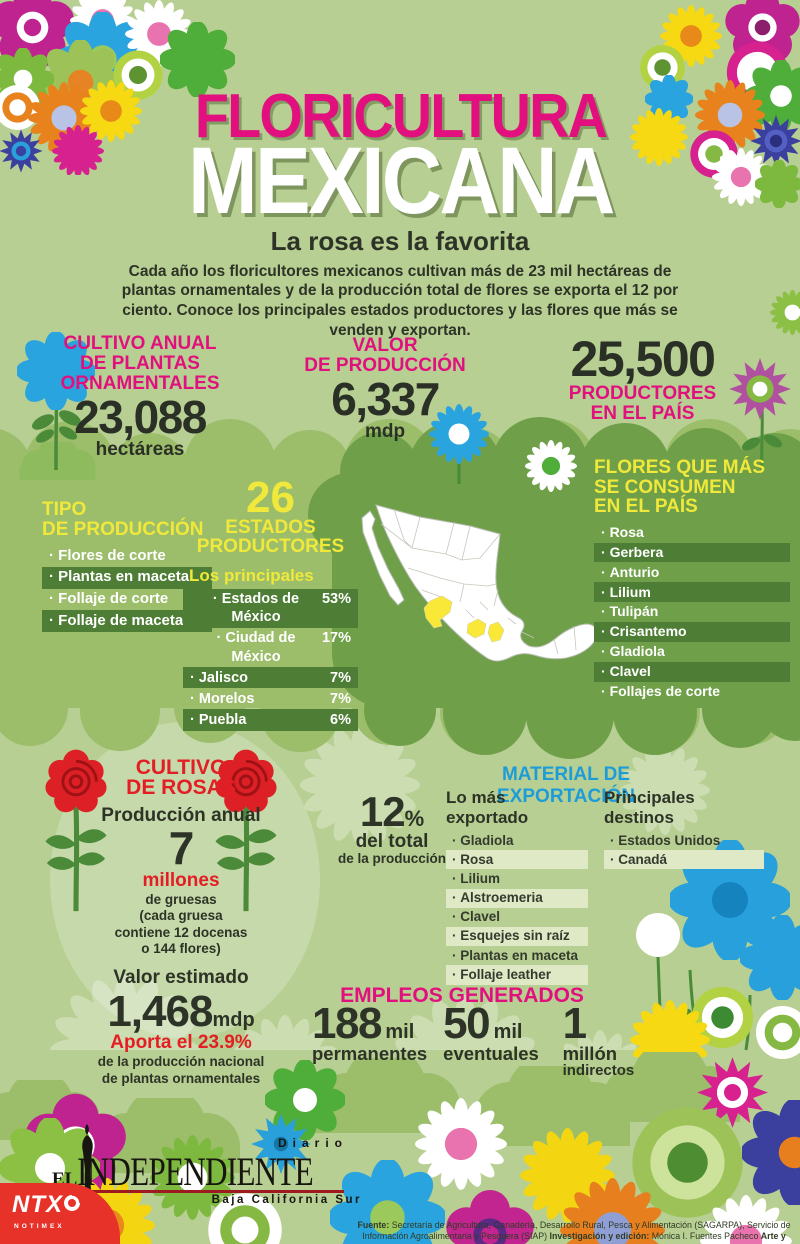 The width and height of the screenshot is (800, 1244). Describe the element at coordinates (251, 575) in the screenshot. I see `estados-subtitle: Los principales` at that location.